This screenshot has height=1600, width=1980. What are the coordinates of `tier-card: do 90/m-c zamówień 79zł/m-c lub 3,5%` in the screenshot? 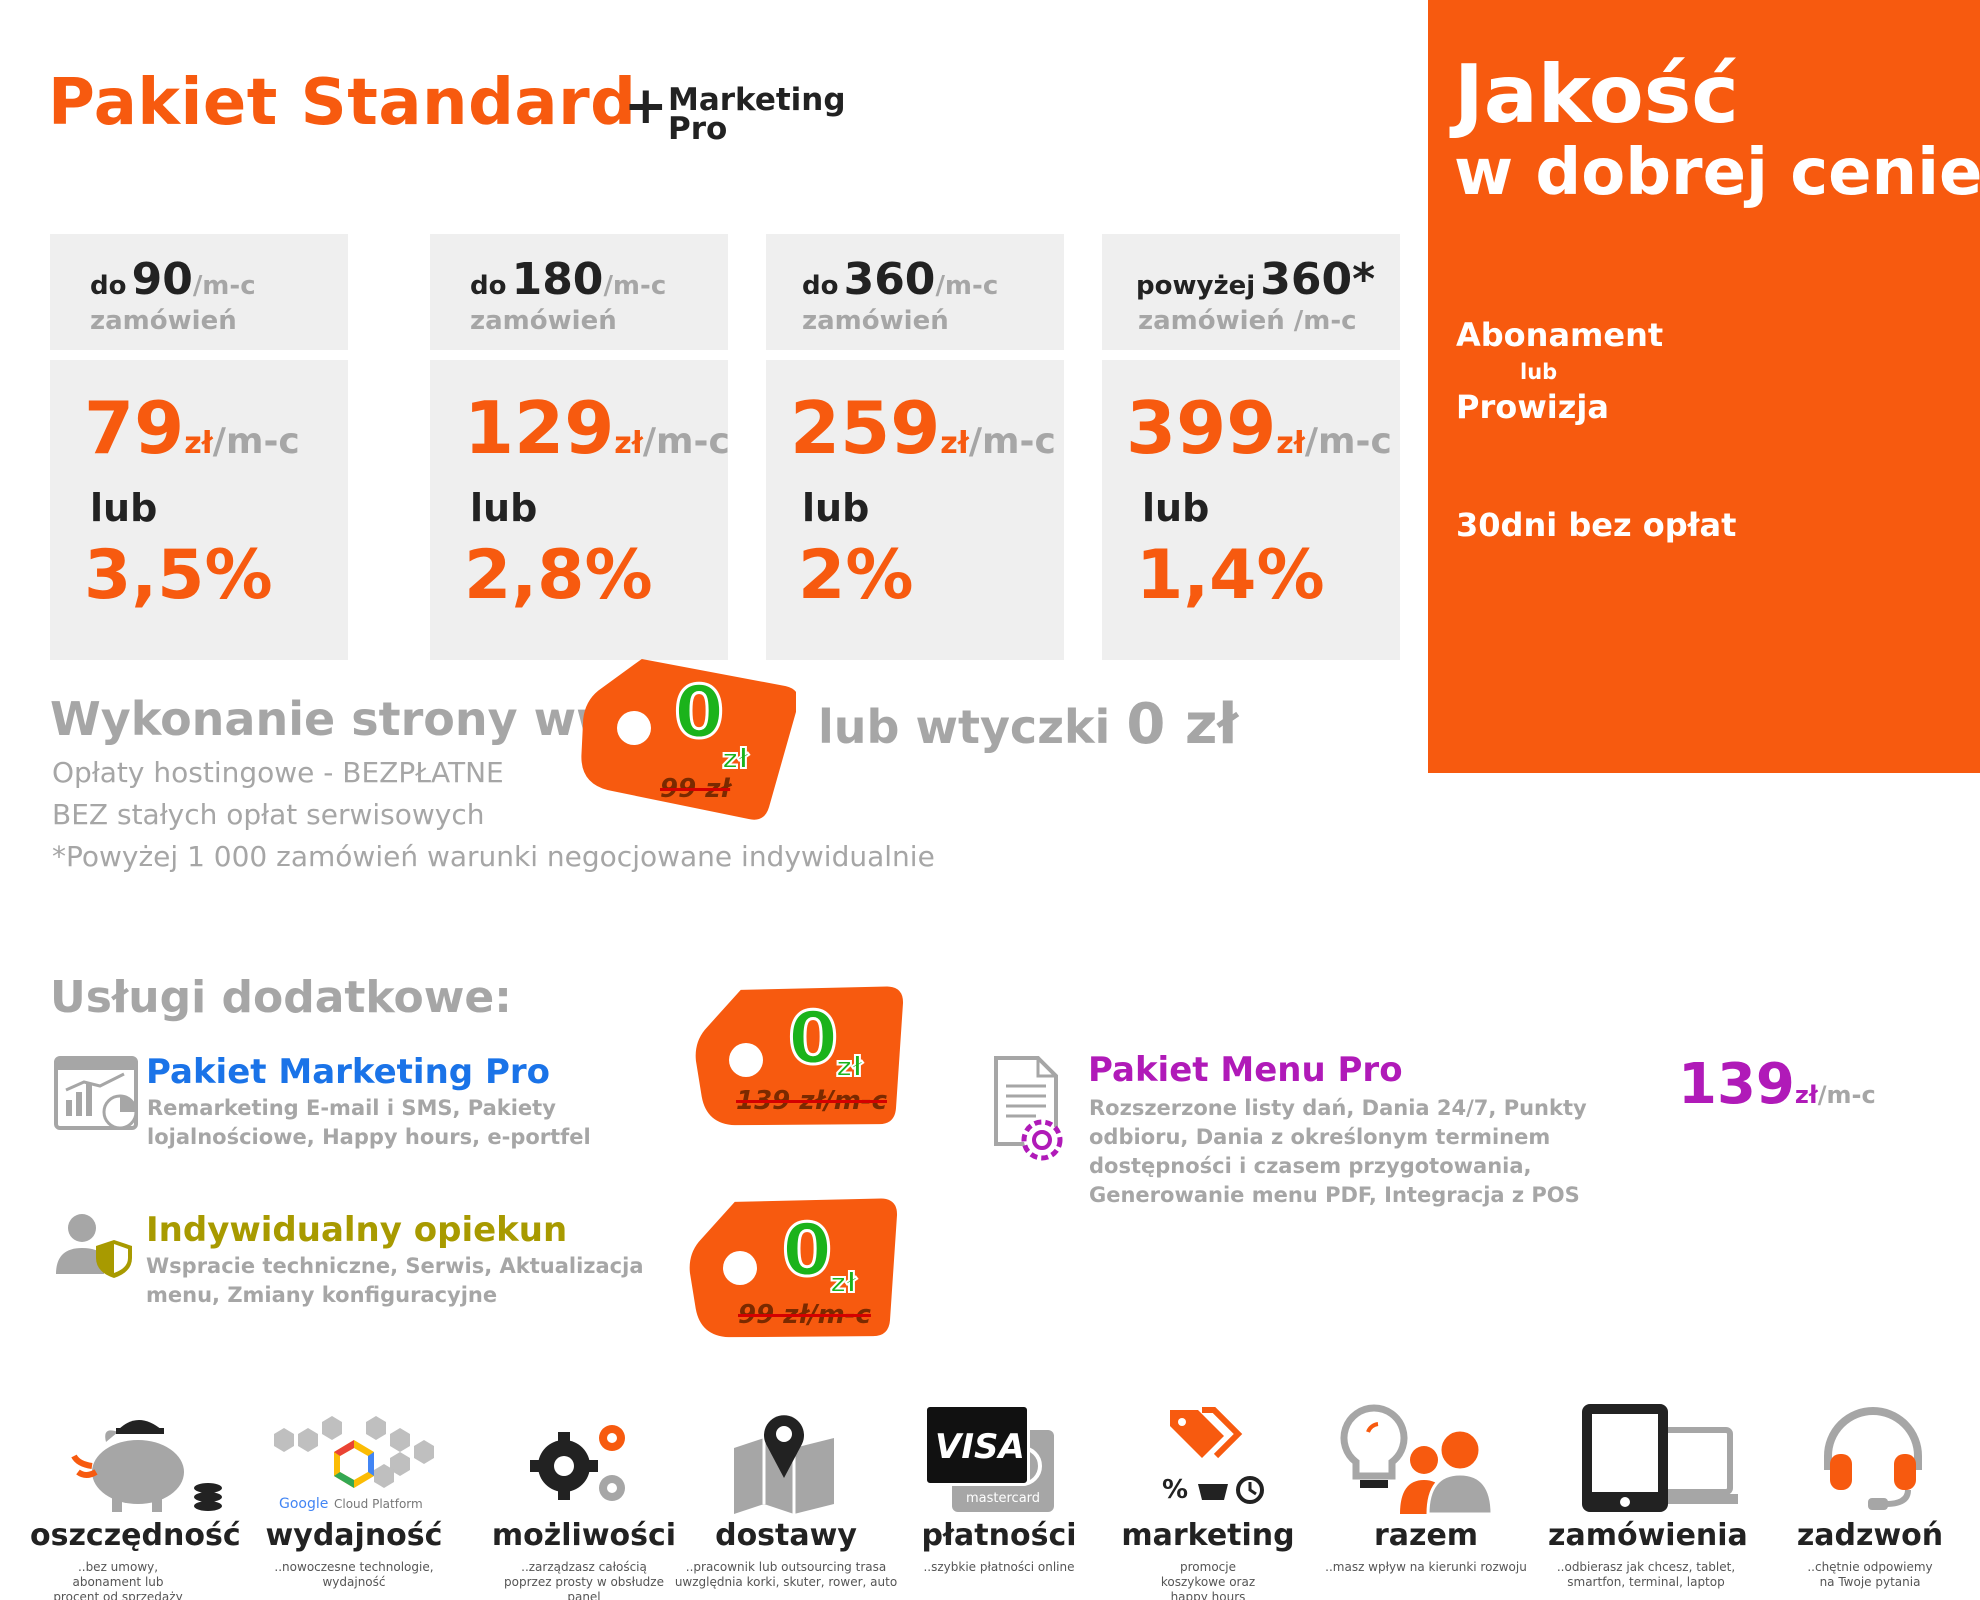 It's located at (199, 447).